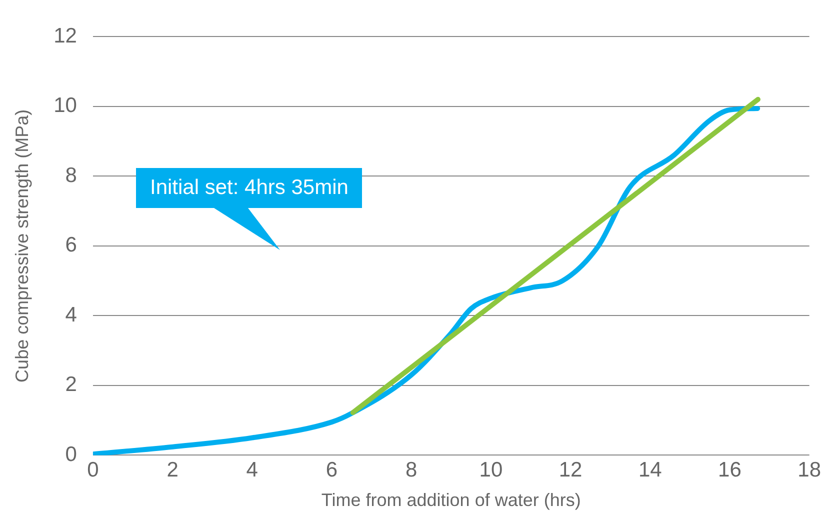 This screenshot has width=832, height=524. What do you see at coordinates (71, 384) in the screenshot?
I see `y-tick-label: 2` at bounding box center [71, 384].